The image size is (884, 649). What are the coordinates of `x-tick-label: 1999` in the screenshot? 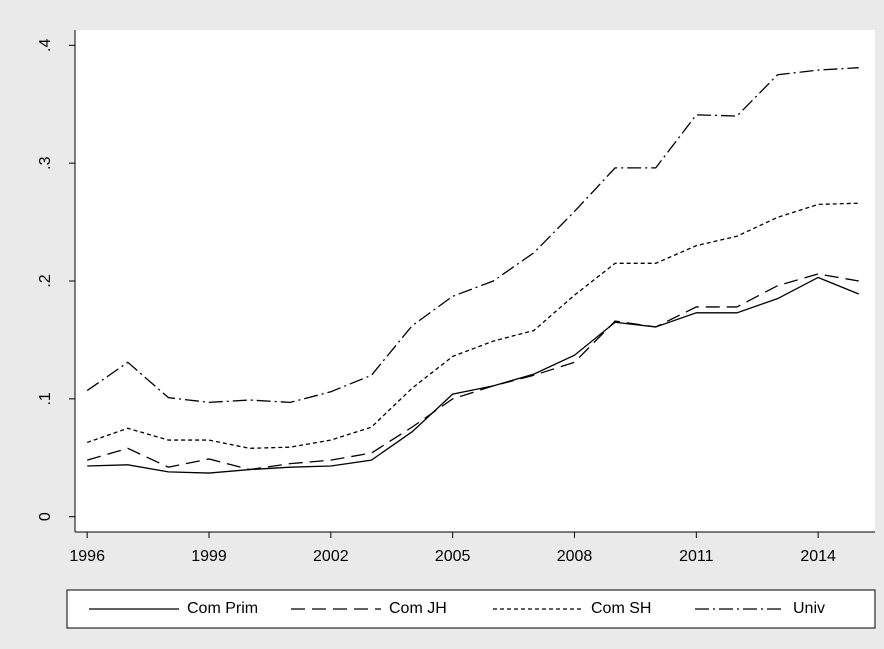 It's located at (209, 556).